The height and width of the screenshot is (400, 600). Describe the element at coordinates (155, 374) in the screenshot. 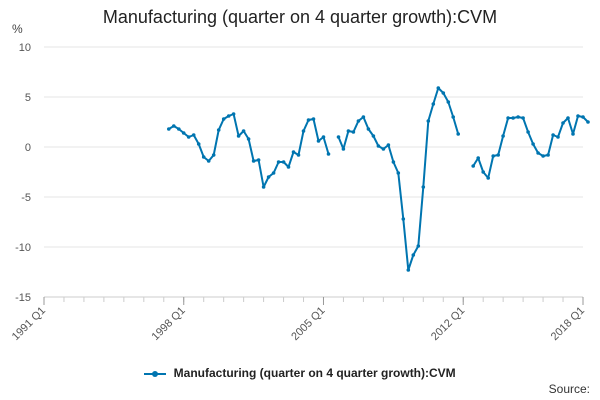

I see `legend-line-marker-icon` at that location.